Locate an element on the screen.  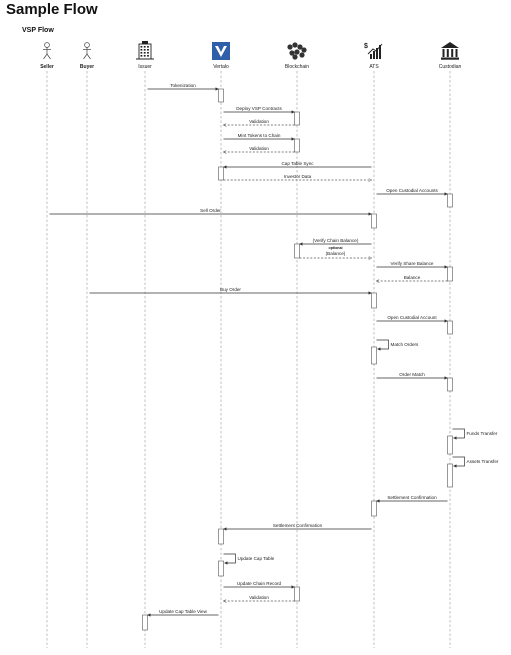
participant-ats: $ ATS is located at coordinates (373, 56).